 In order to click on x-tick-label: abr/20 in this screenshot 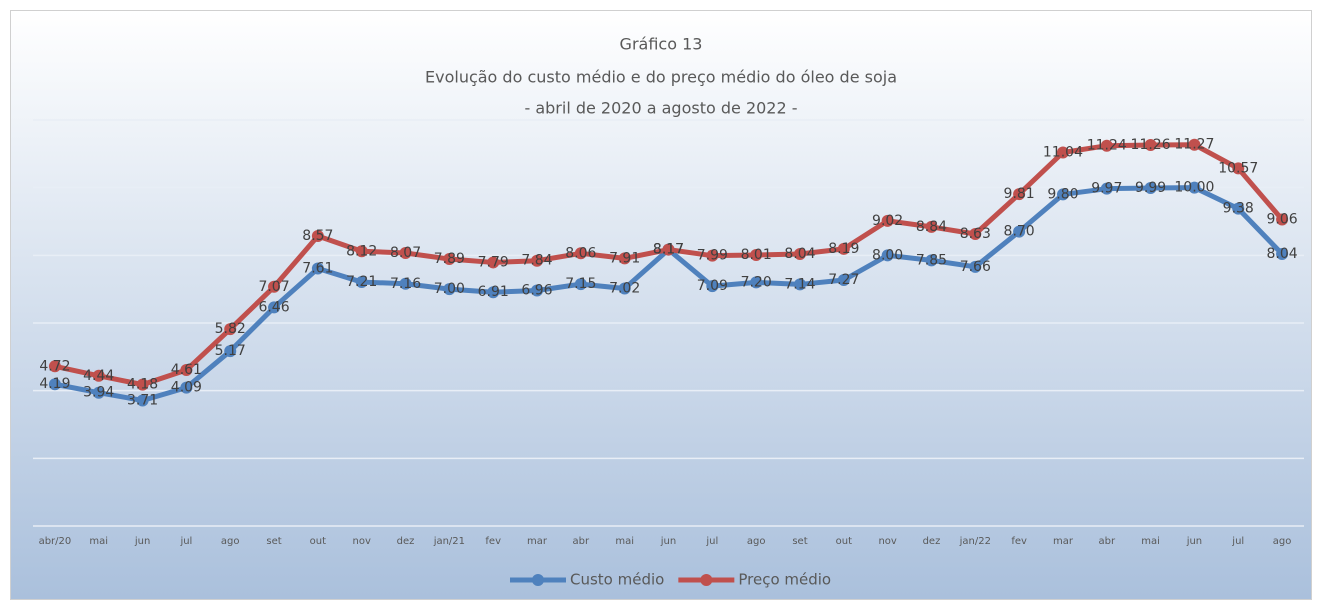, I will do `click(55, 541)`.